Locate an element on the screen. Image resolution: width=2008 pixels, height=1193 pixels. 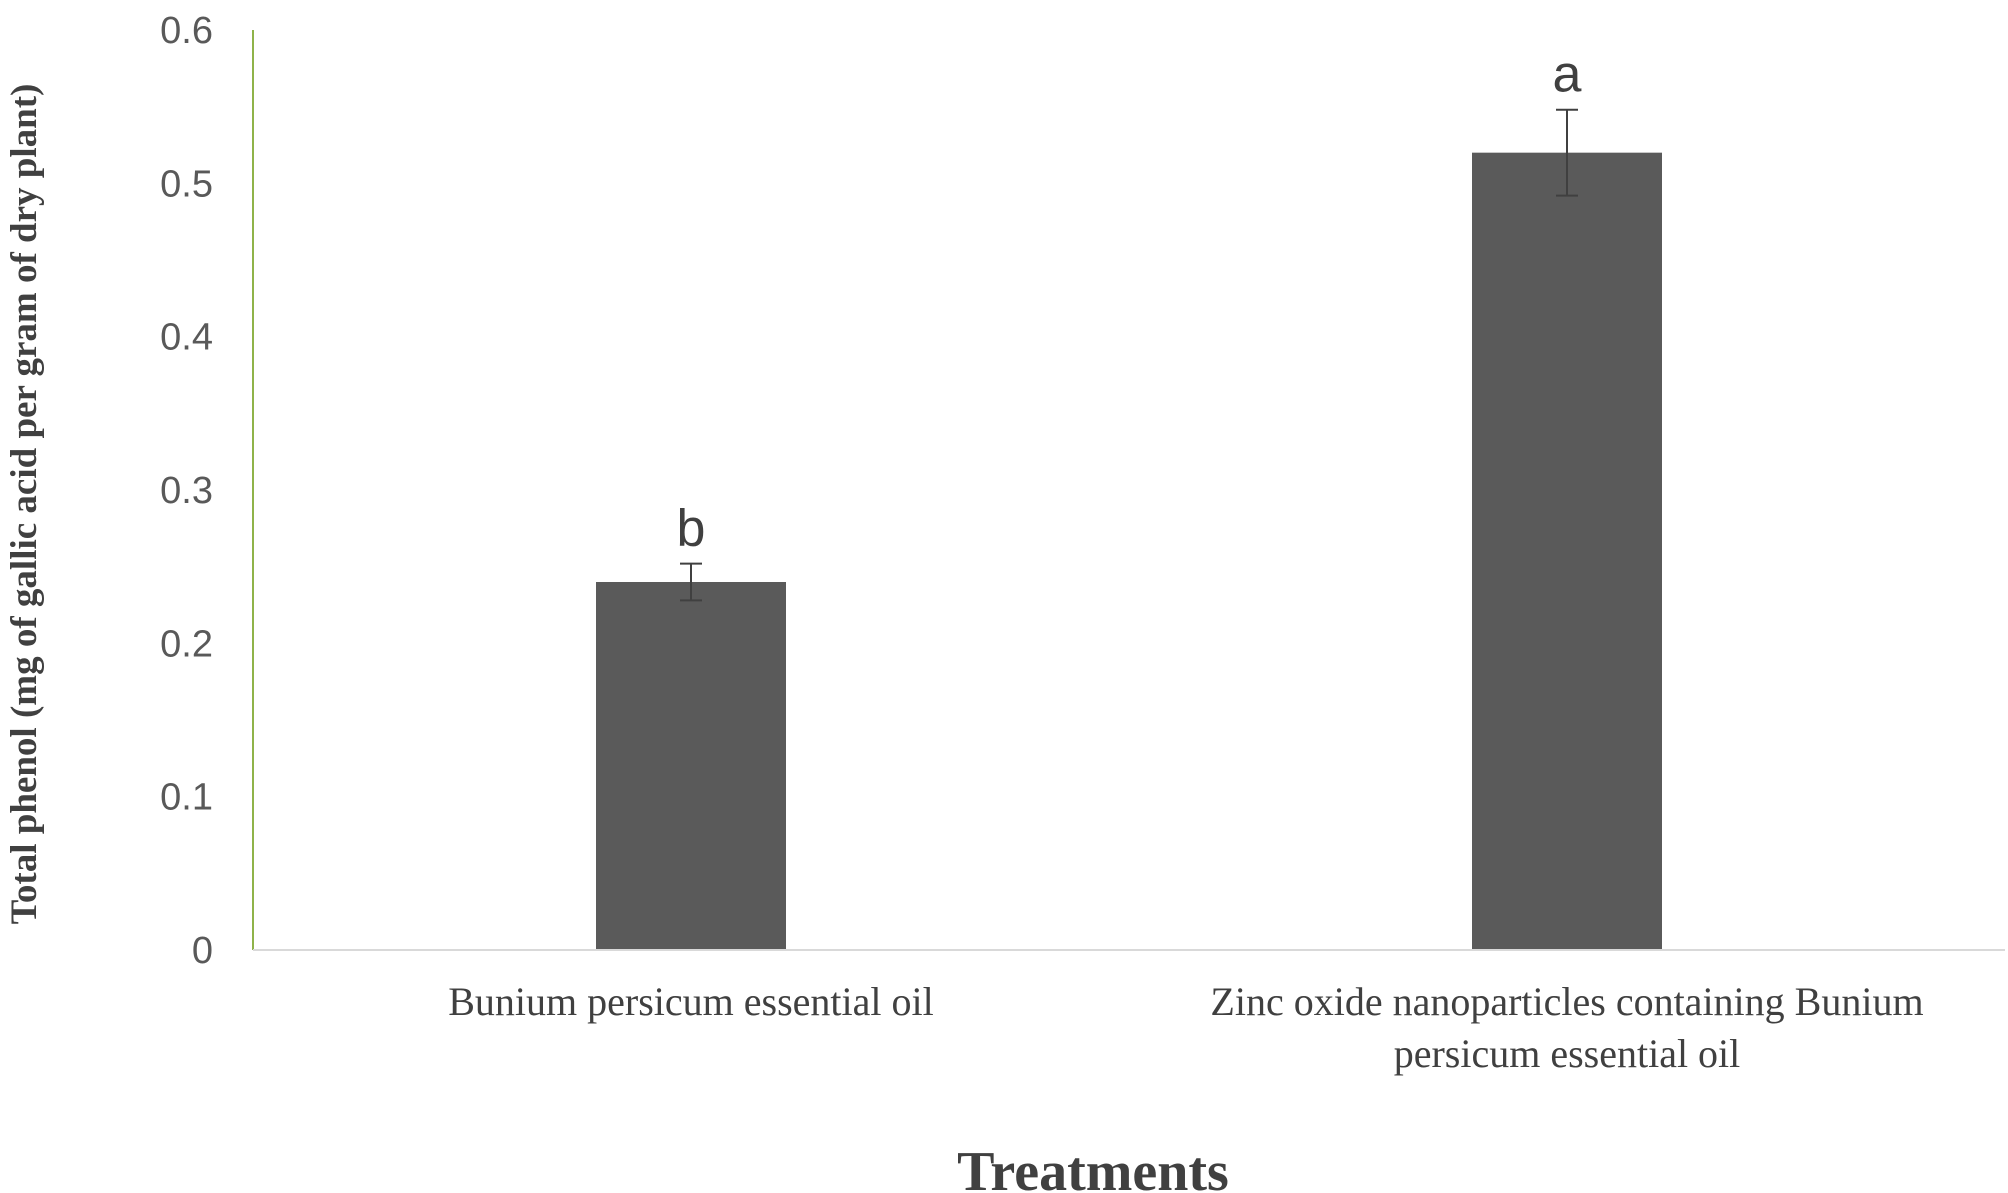
y-tick-label: 0.6 is located at coordinates (186, 31).